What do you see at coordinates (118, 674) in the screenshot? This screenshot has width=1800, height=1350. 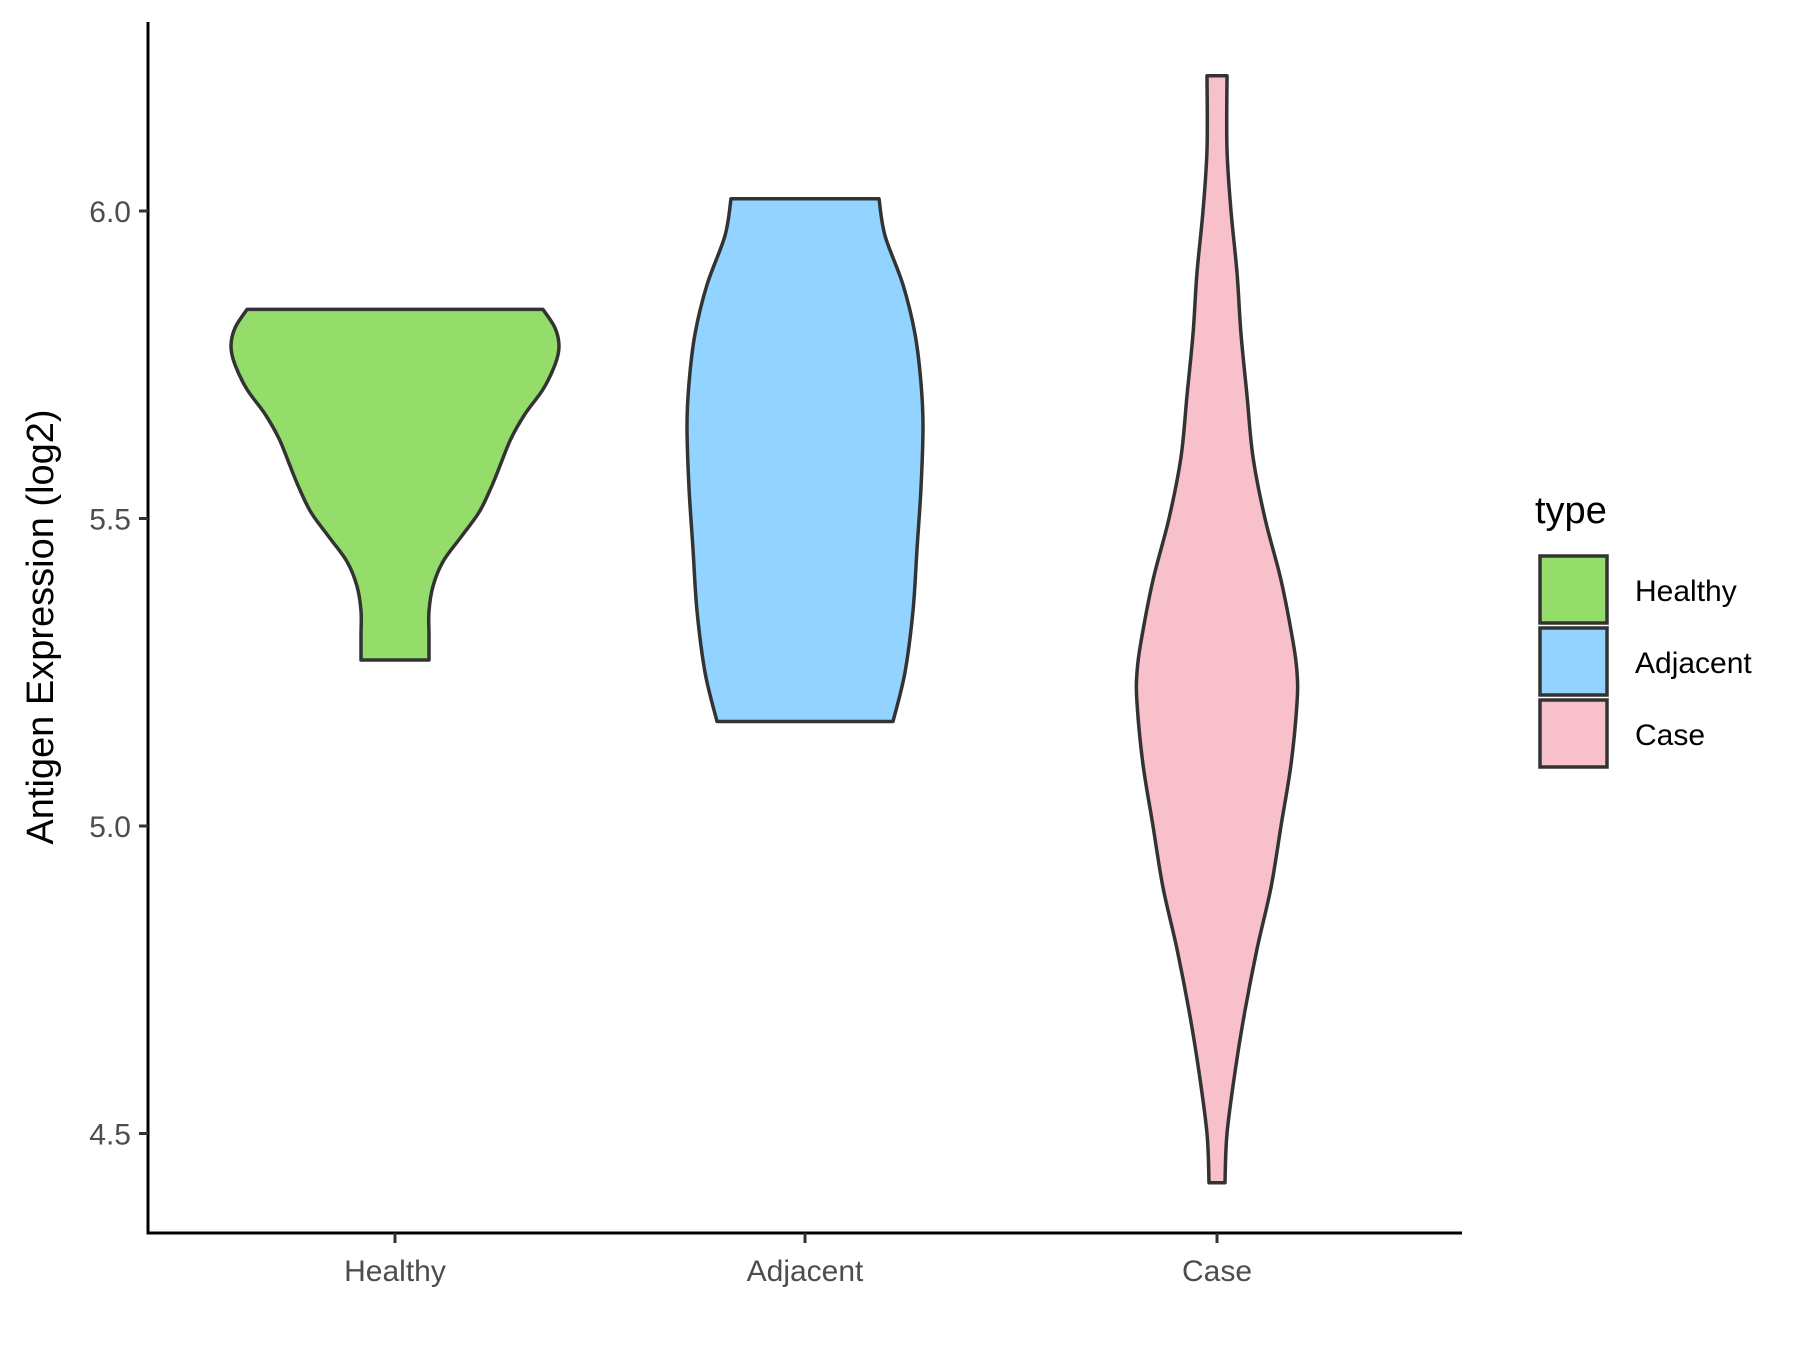 I see `y-ticks: 4.5 5.0 5.5 6.0` at bounding box center [118, 674].